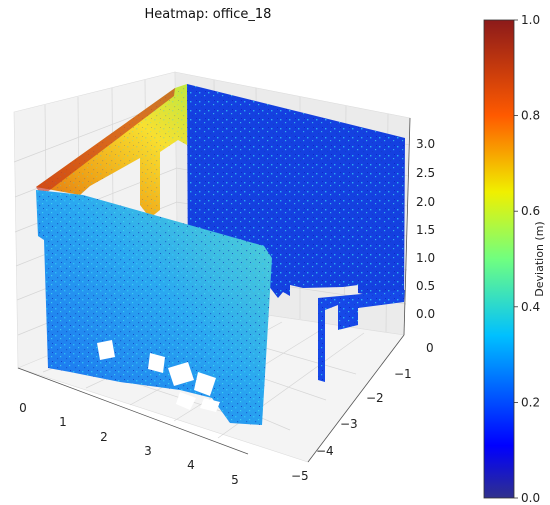 The width and height of the screenshot is (550, 505). Describe the element at coordinates (63, 422) in the screenshot. I see `x-tick-1: 1` at that location.